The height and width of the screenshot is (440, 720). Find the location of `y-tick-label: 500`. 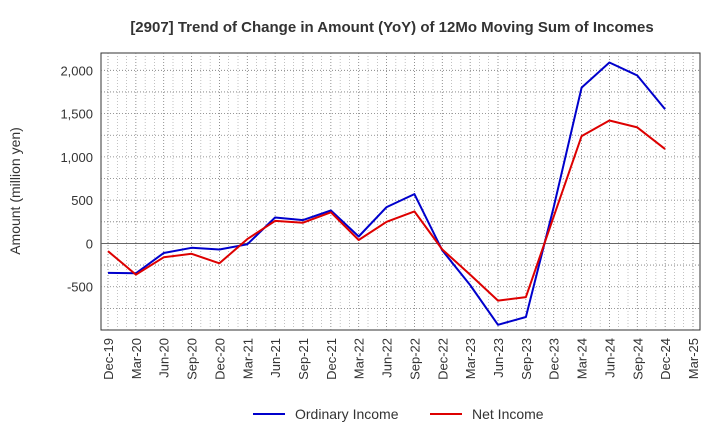

y-tick-label: 500 is located at coordinates (82, 200).